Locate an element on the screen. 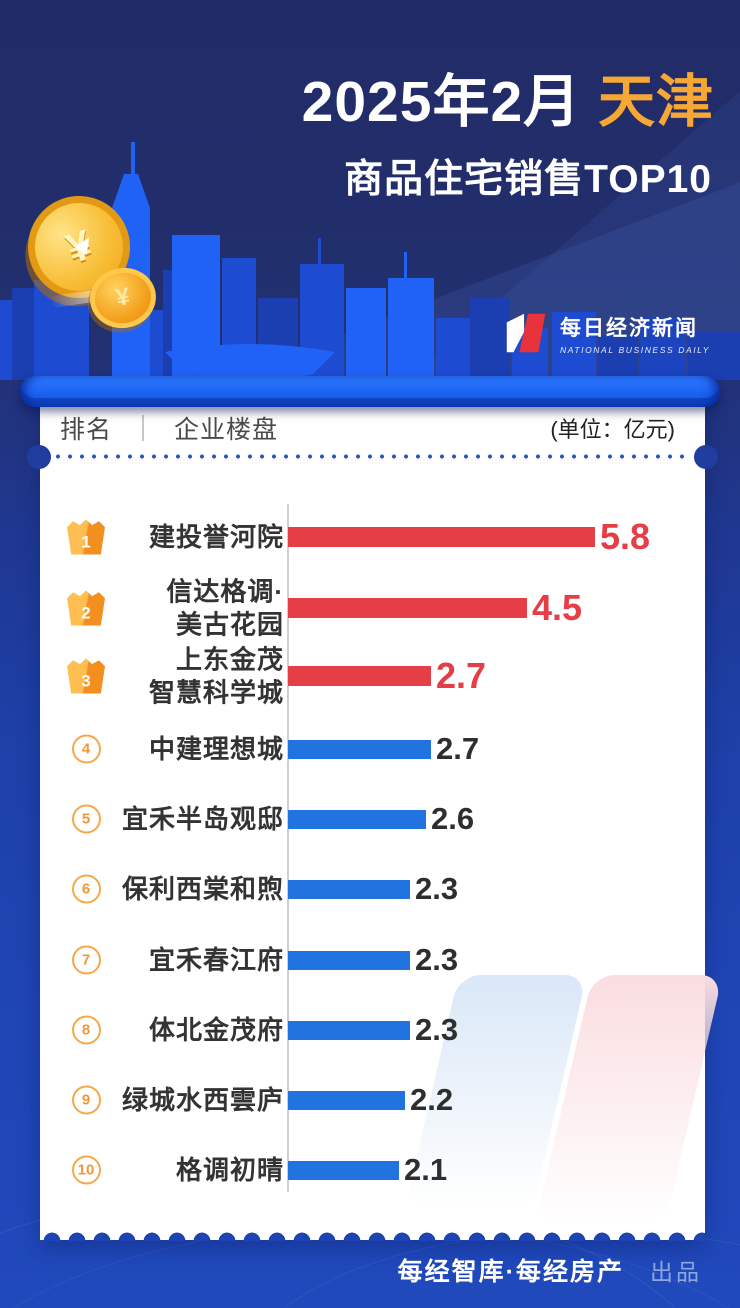 The height and width of the screenshot is (1308, 740). project-label: 格调初晴 is located at coordinates (229, 1169).